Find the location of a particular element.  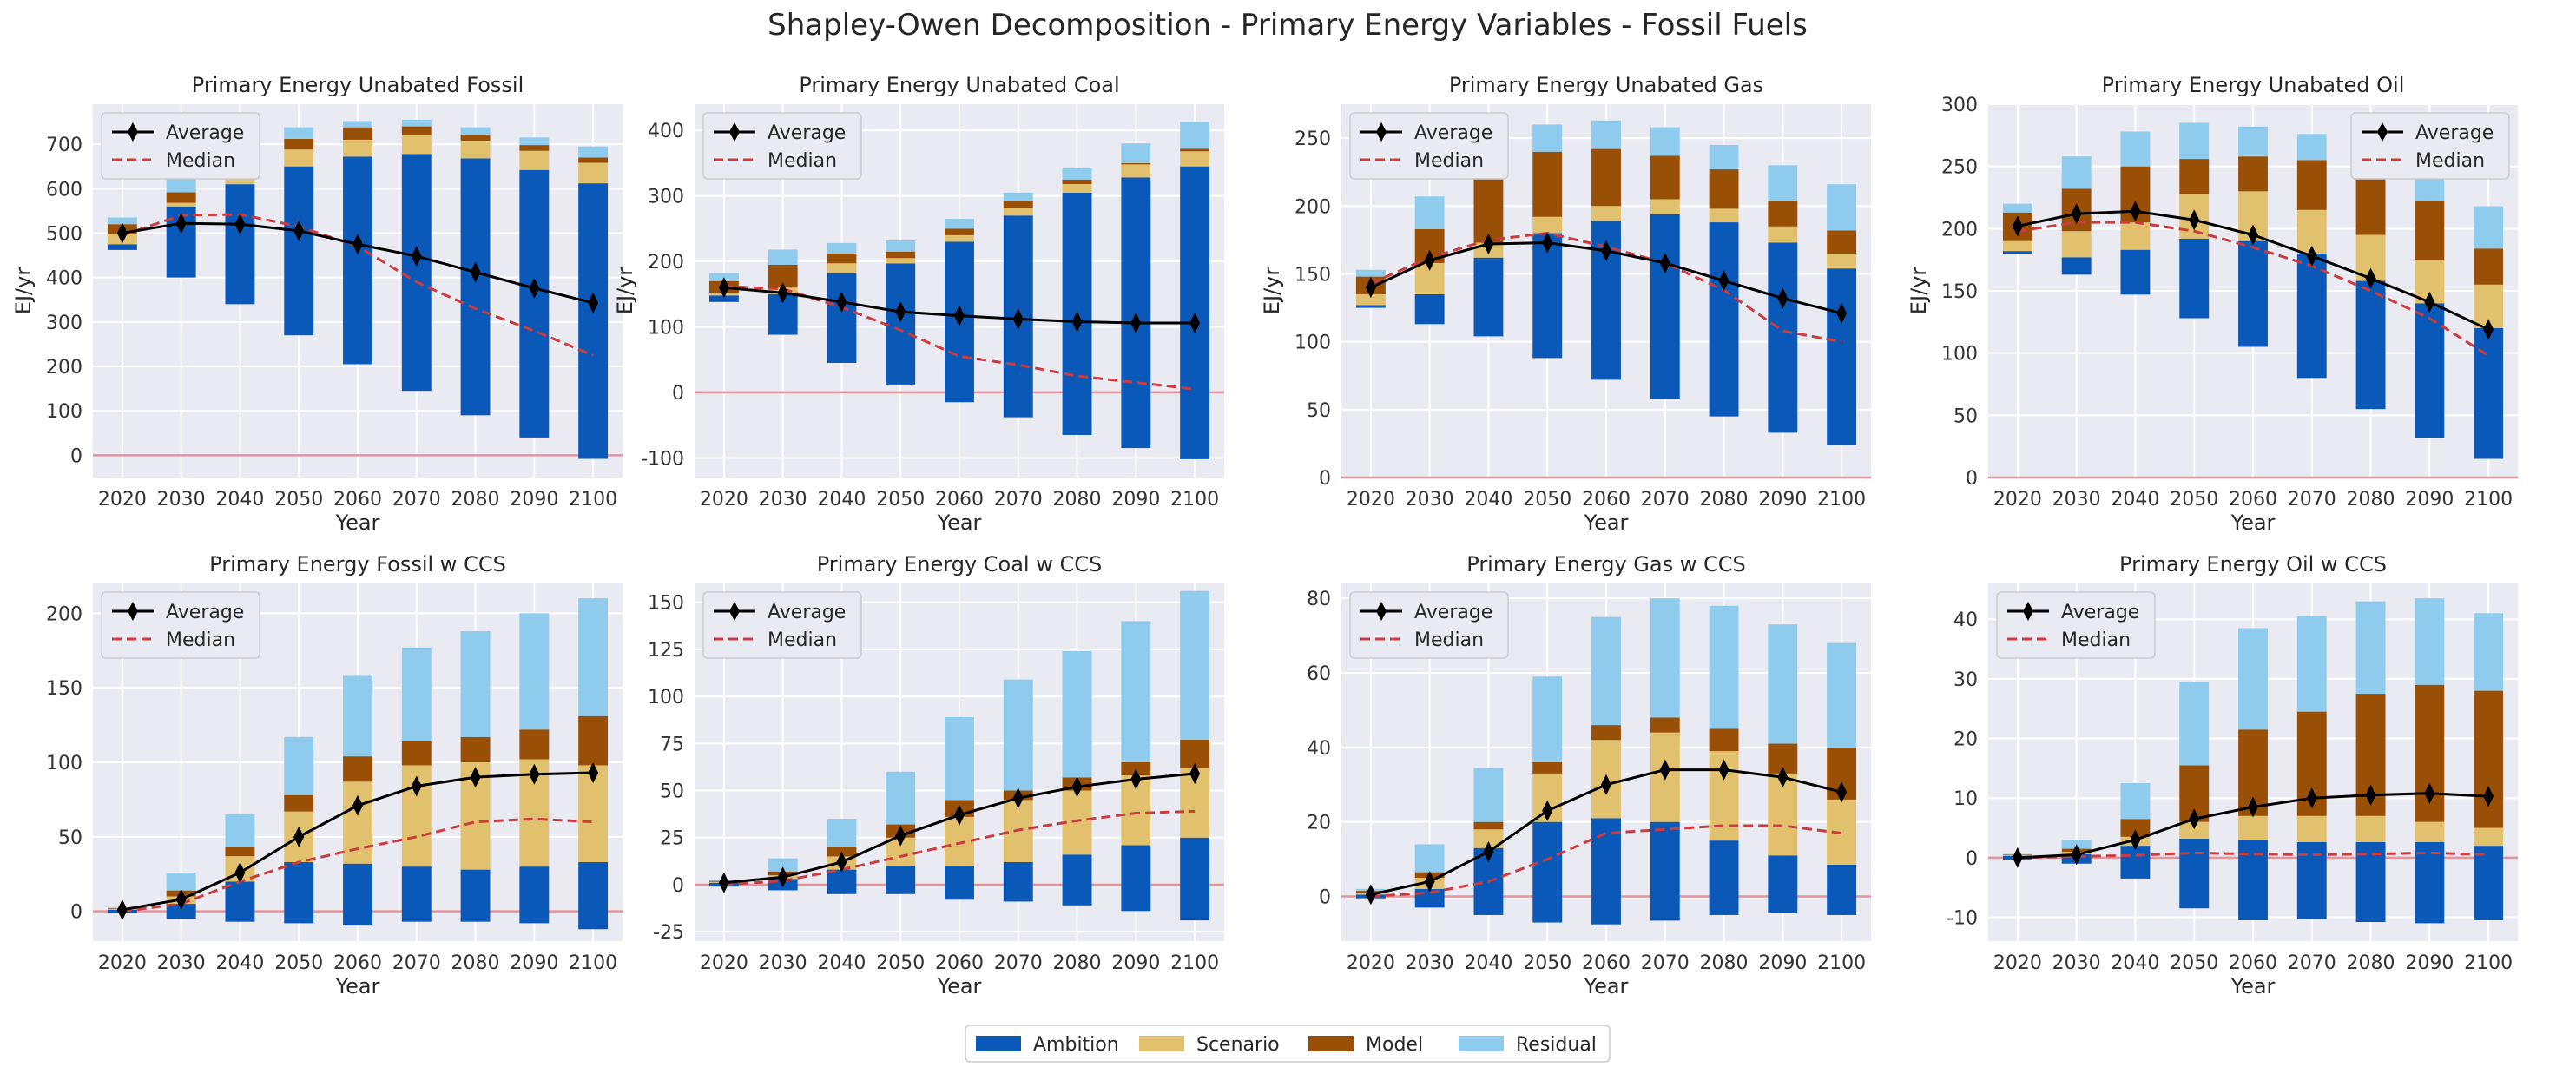

average-marker-2080 is located at coordinates (1077, 787).